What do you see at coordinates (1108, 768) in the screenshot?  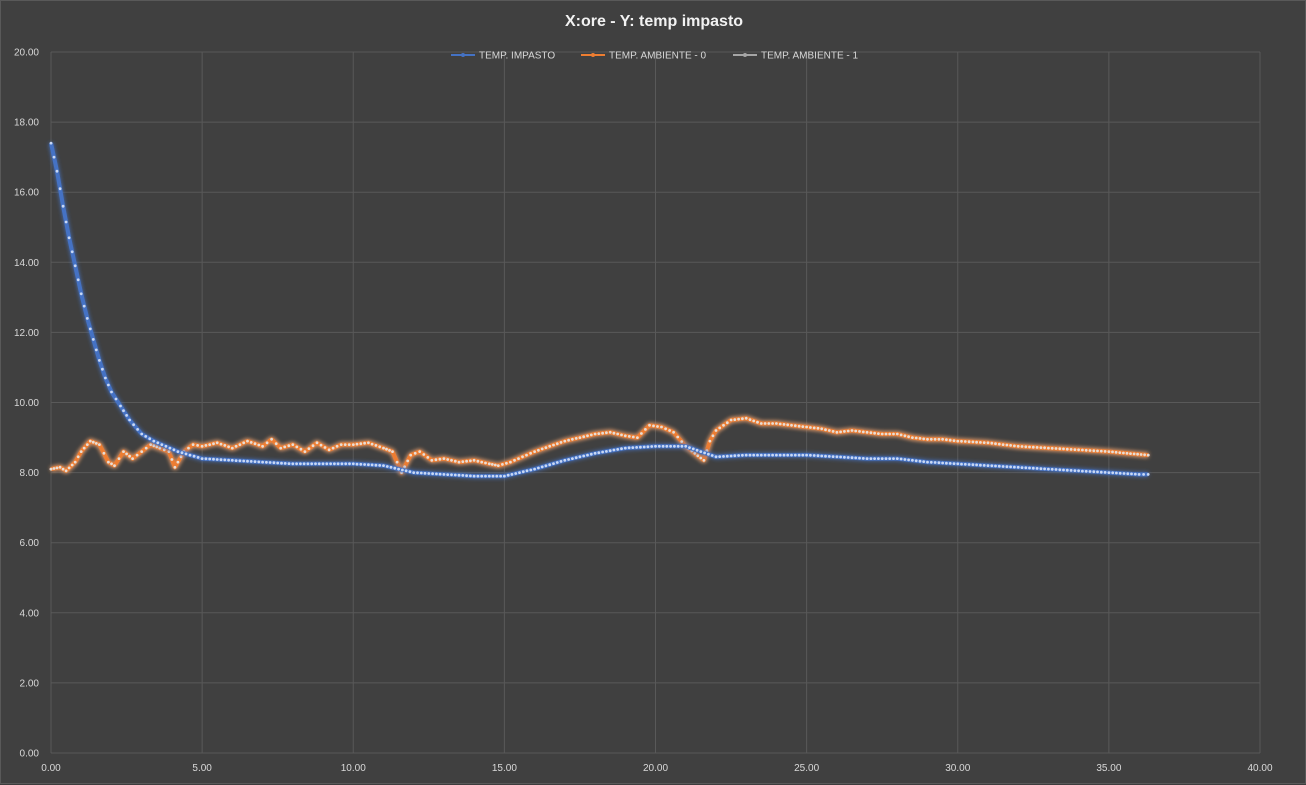 I see `x-tick-label: 35.00` at bounding box center [1108, 768].